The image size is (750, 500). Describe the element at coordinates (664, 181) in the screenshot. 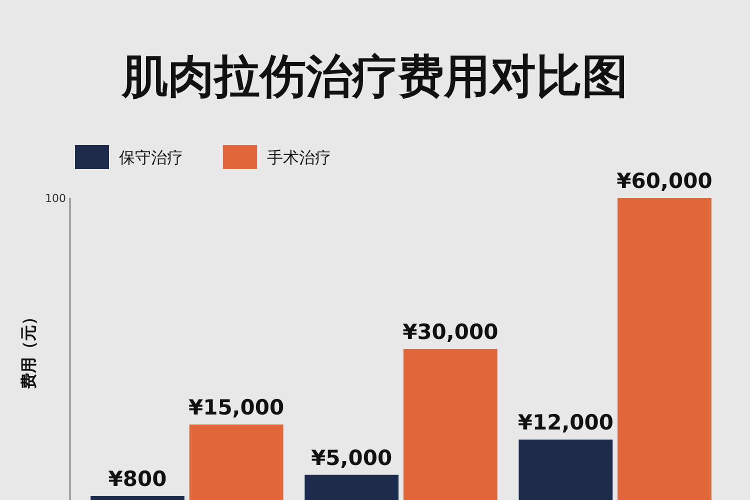

I see `data-label: ¥60,000` at that location.